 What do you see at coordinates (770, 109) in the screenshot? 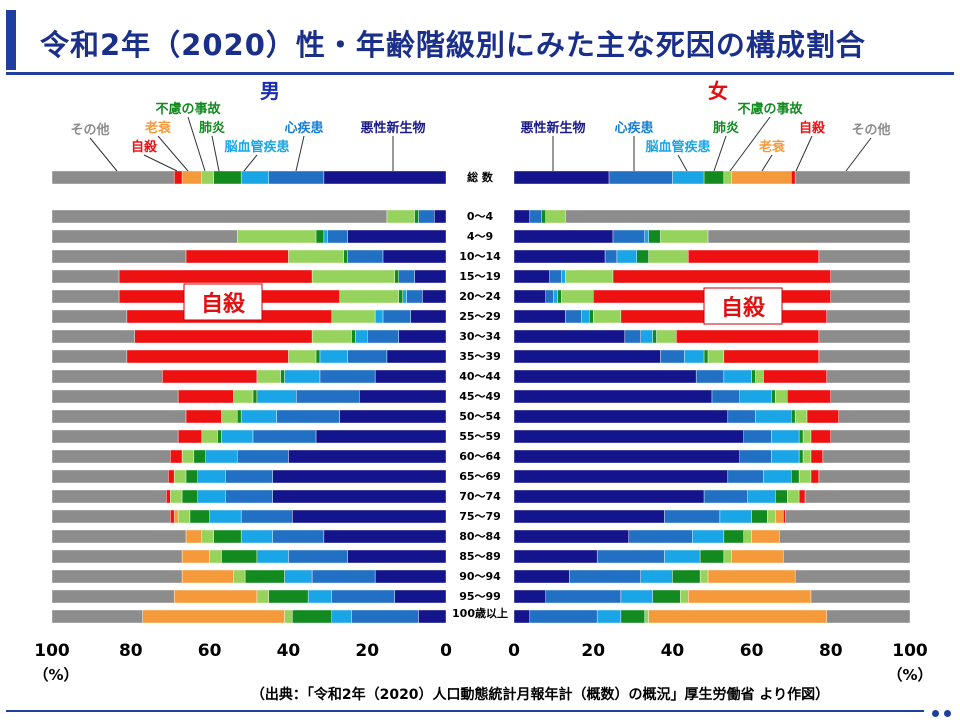
I see `legend-label: 不慮の事故` at bounding box center [770, 109].